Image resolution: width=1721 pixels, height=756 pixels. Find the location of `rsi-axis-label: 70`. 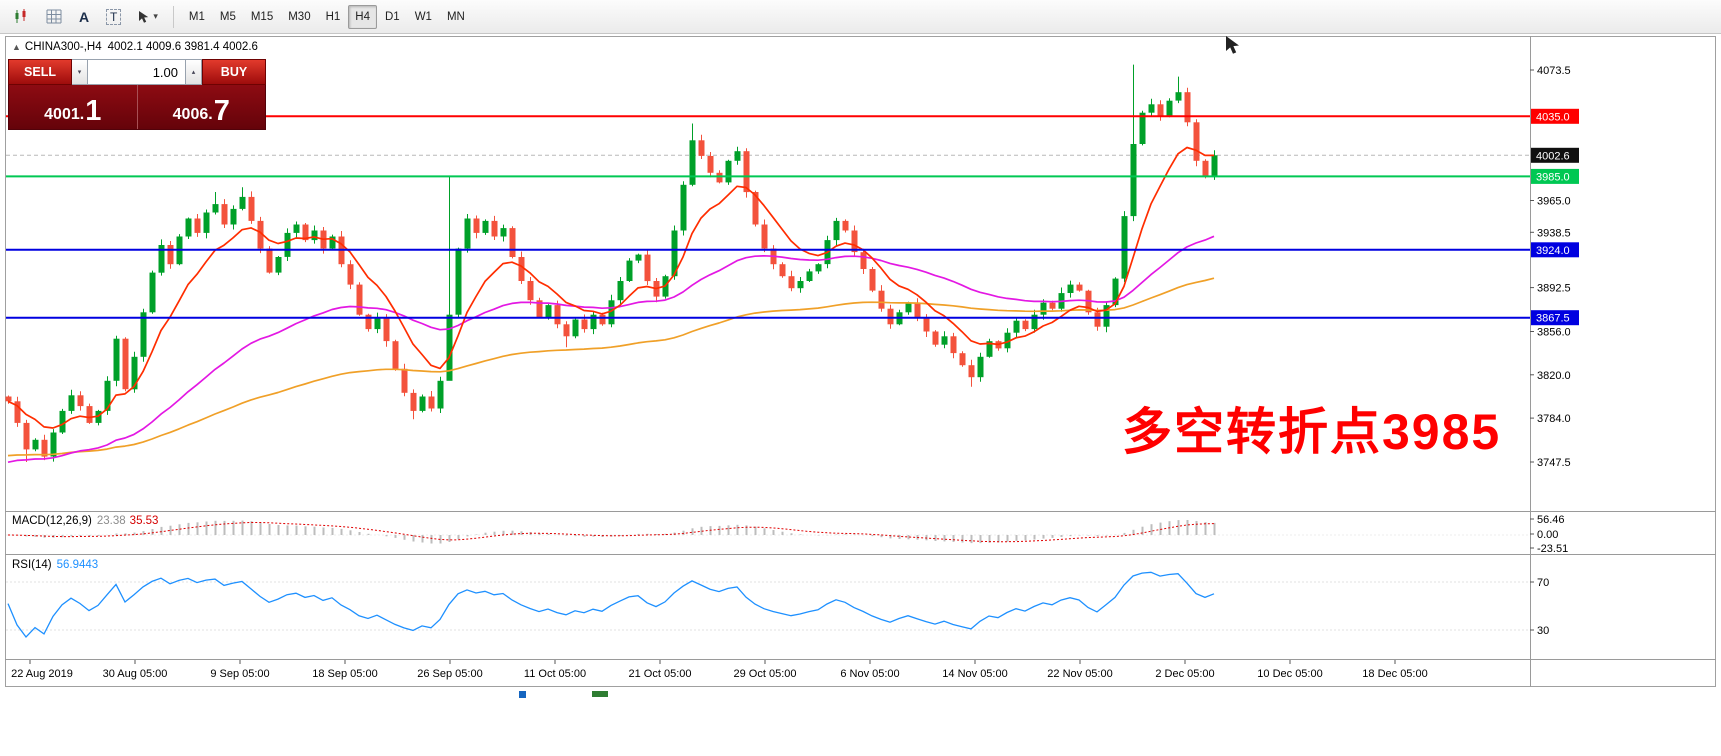

rsi-axis-label: 70 is located at coordinates (1543, 583).